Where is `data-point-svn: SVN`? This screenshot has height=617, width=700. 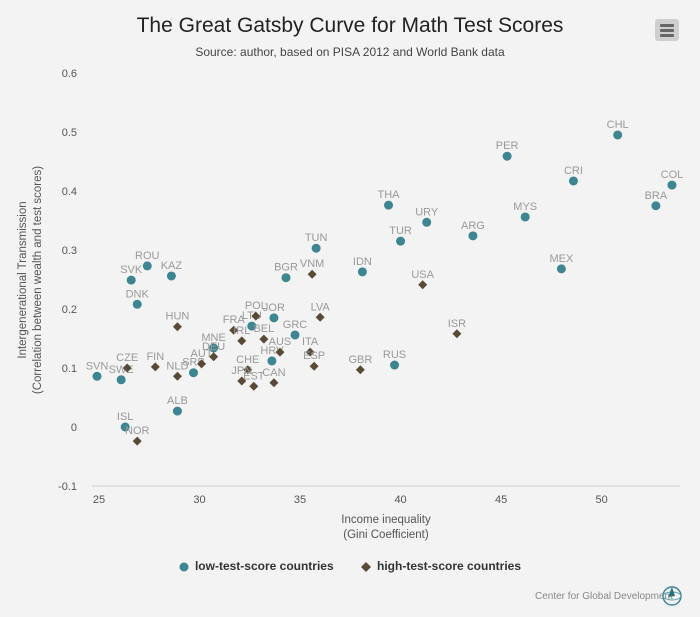 data-point-svn: SVN is located at coordinates (97, 370).